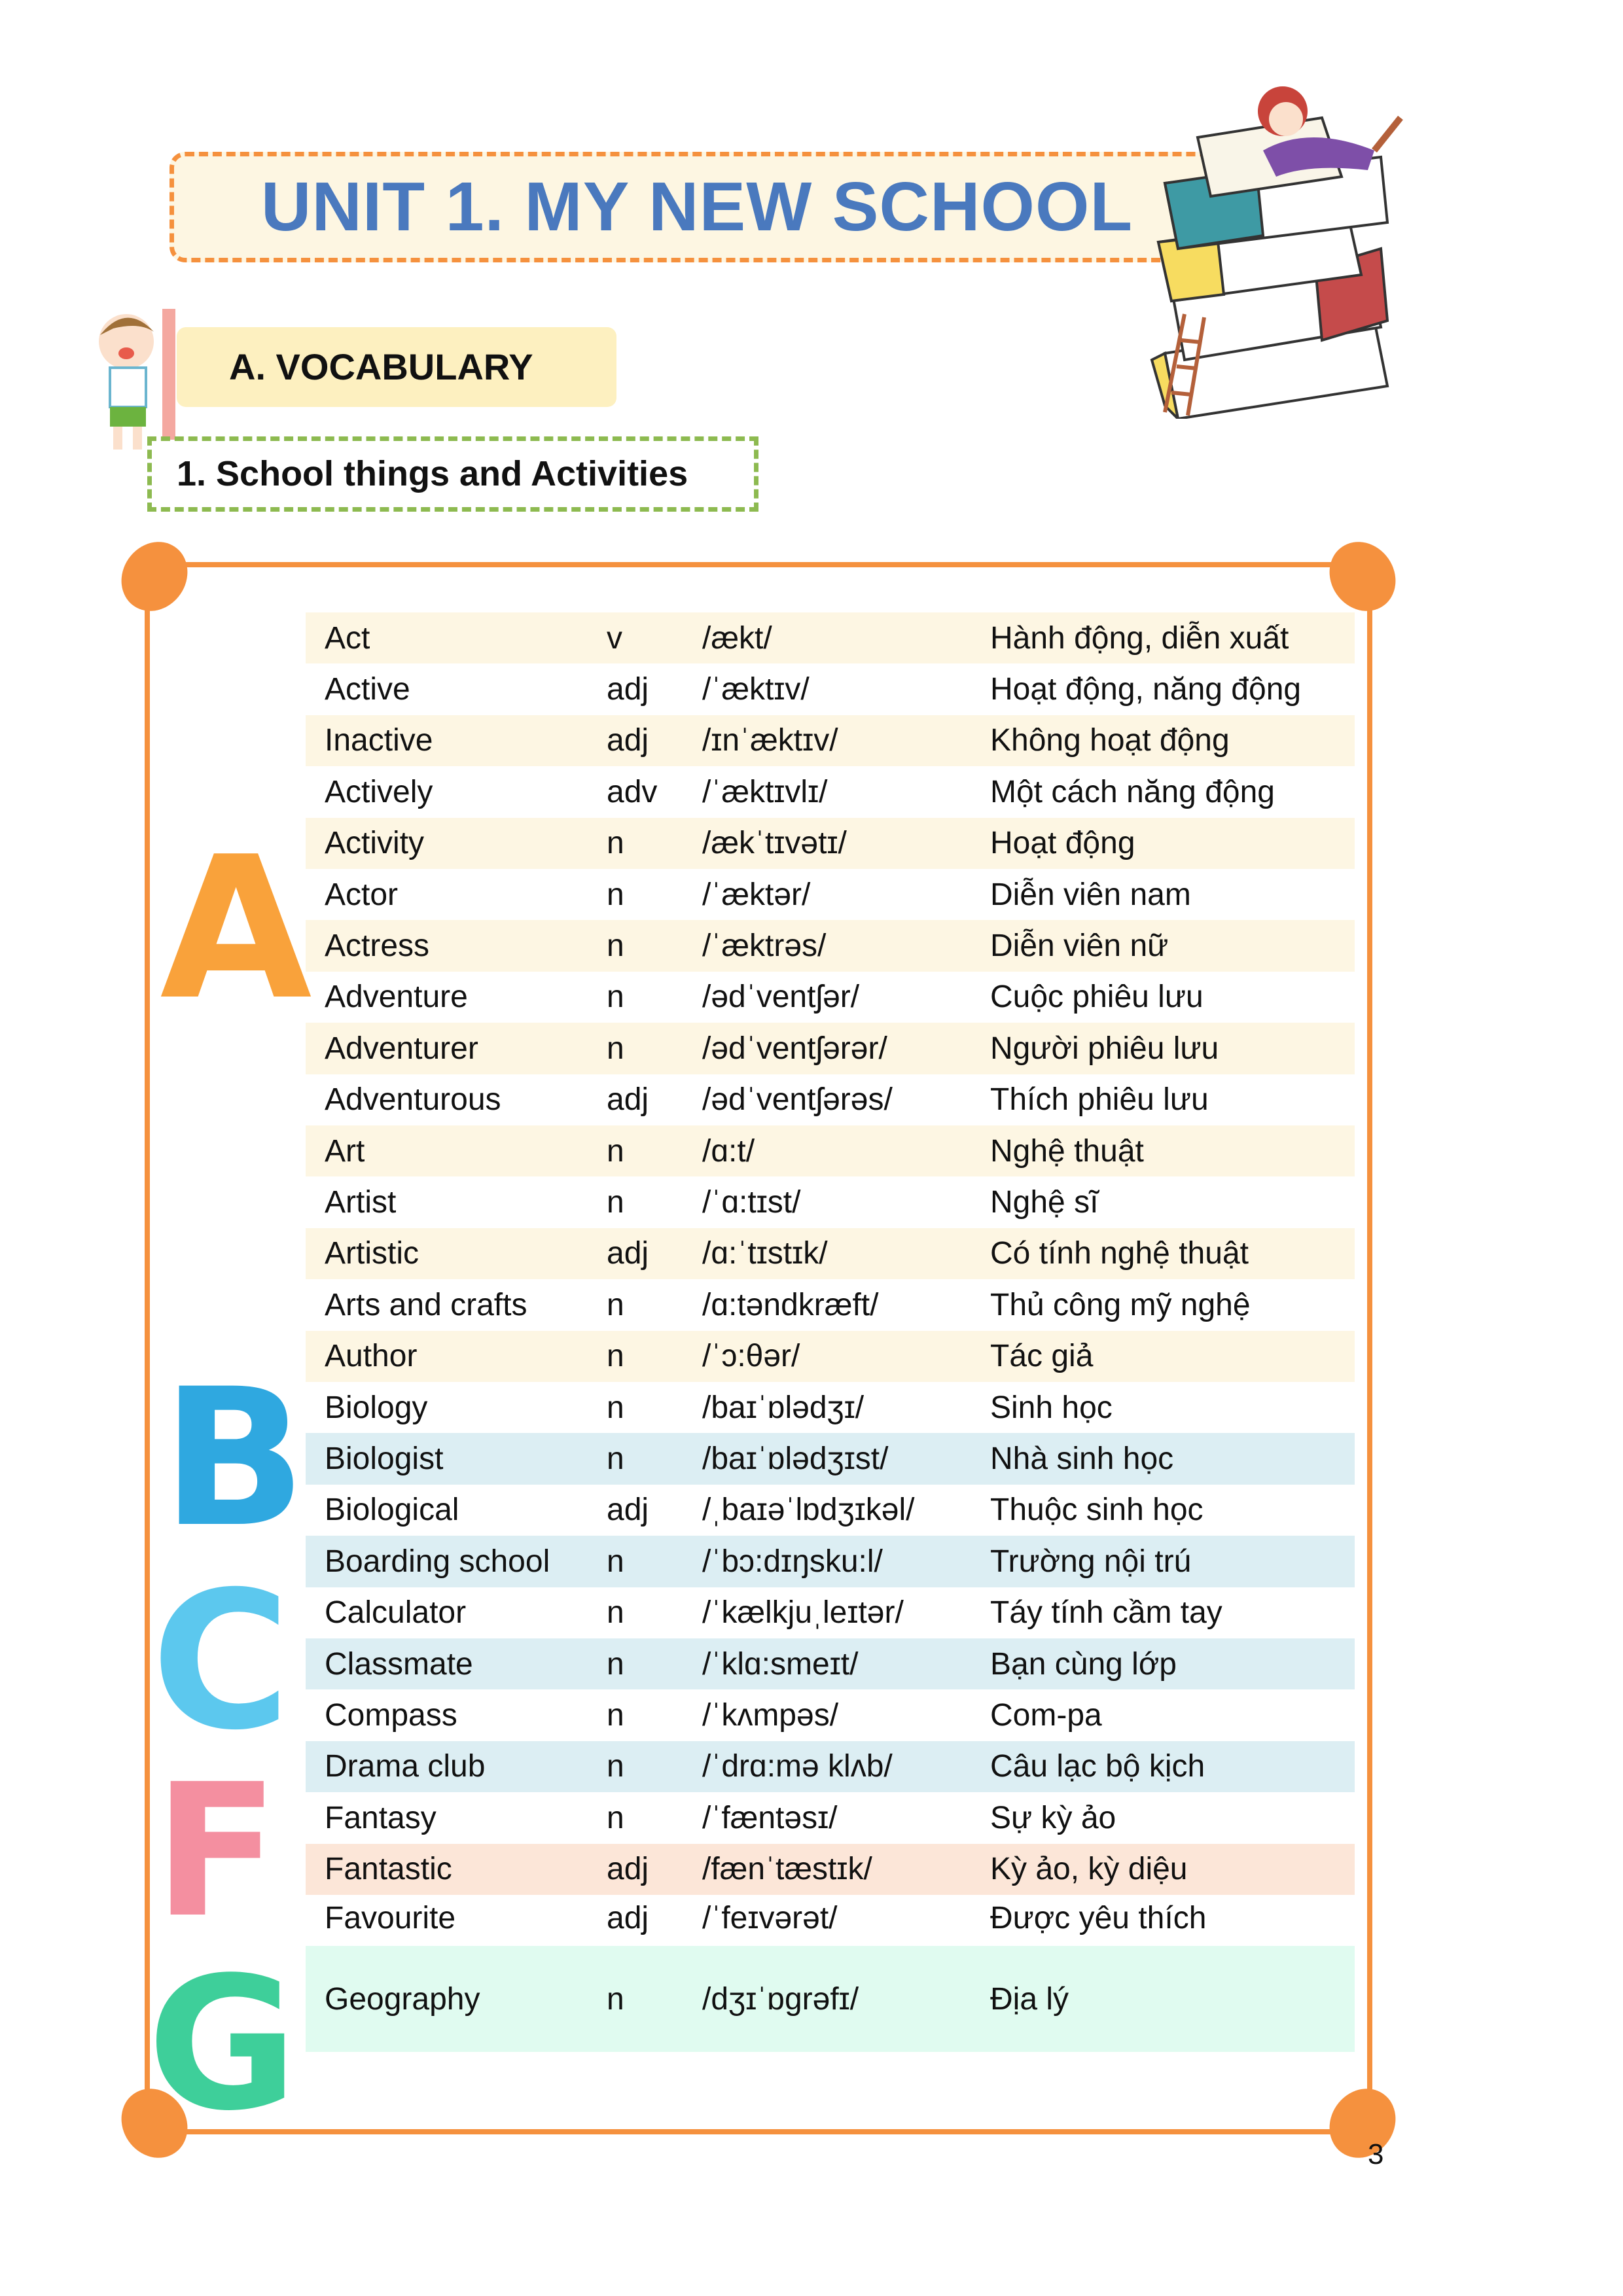  I want to click on cell-meaning: Được yêu thích, so click(1098, 1918).